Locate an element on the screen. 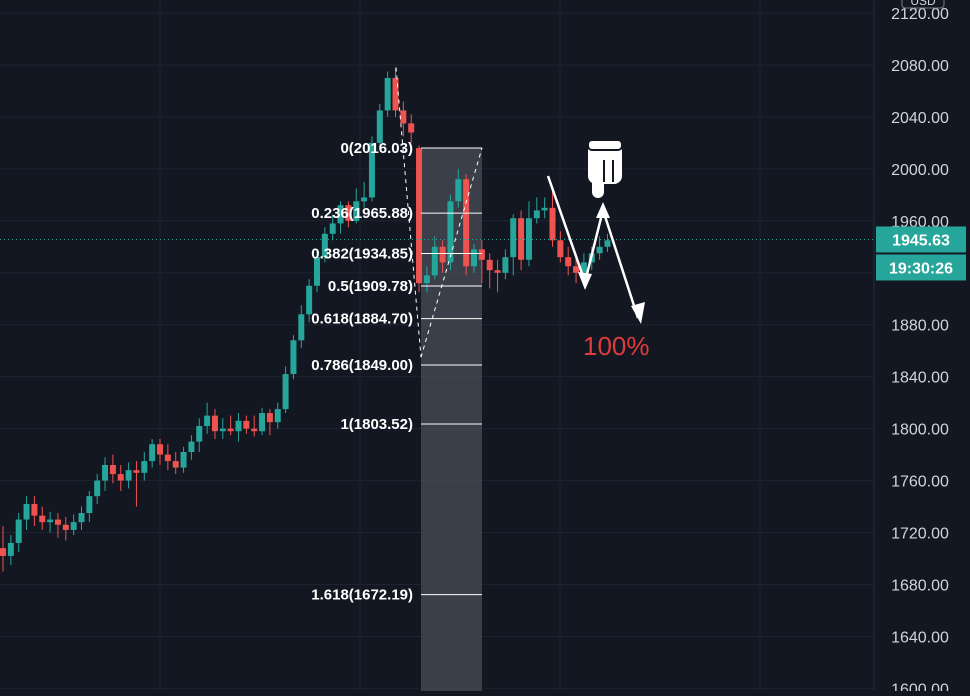  axis-tick-label: 1720.00 is located at coordinates (920, 534).